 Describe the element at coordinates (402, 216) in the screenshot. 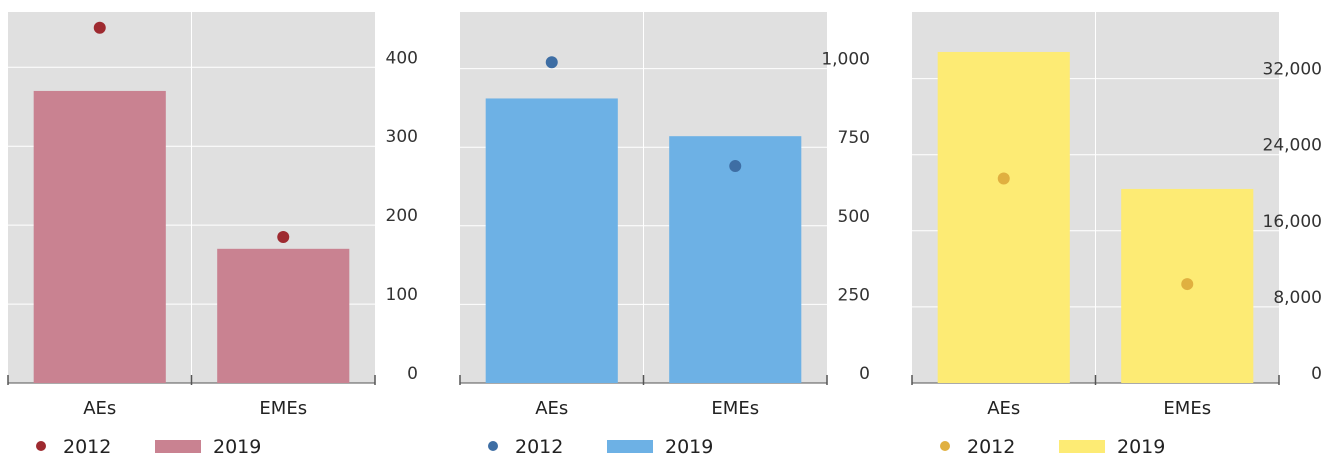

I see `y-tick-label: 200` at that location.